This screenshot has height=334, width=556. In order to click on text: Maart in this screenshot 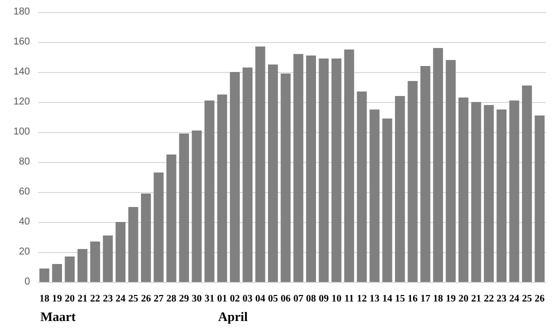, I will do `click(58, 316)`.